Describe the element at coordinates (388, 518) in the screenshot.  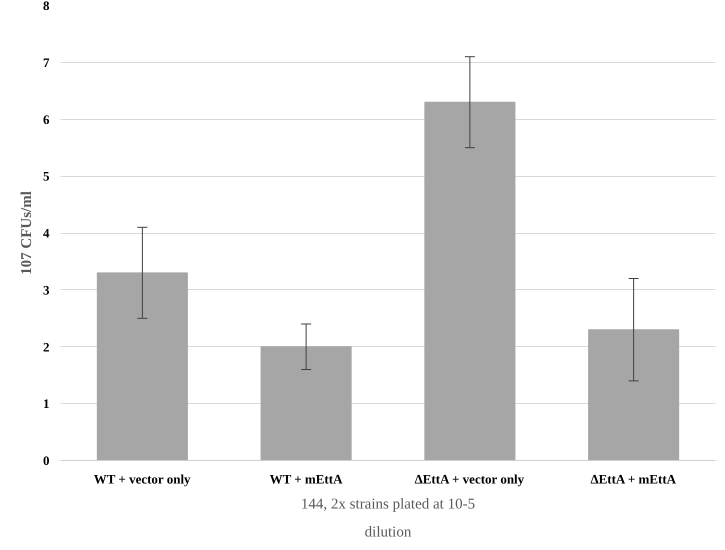
I see `x-axis-title: 144, 2x strains plated at 10-5 dilution` at that location.